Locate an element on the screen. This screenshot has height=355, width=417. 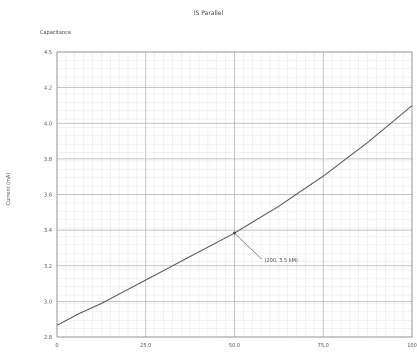
y-tick-label: 3.8 is located at coordinates (48, 160).